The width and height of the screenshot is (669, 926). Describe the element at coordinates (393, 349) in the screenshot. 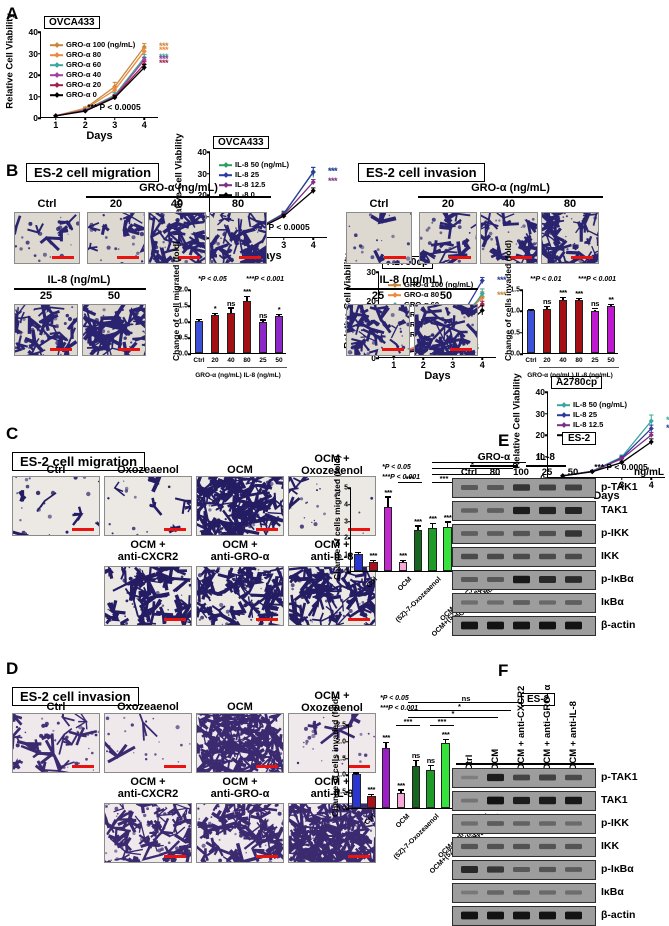

I see `b-right-micrograph-bot-0-scale-bar` at that location.